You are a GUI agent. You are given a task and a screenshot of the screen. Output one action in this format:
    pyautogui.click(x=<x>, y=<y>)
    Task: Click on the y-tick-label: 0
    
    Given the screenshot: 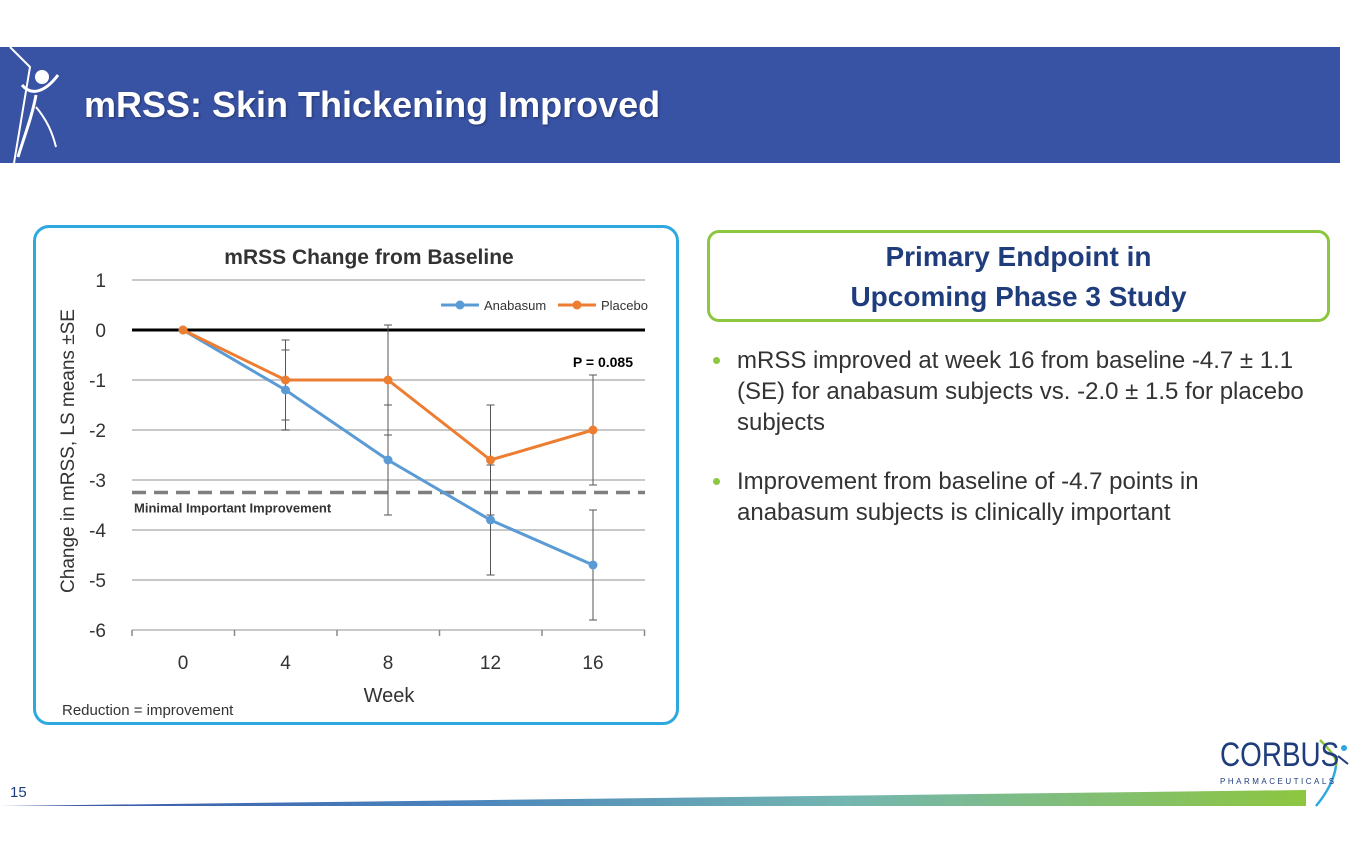 What is the action you would take?
    pyautogui.click(x=100, y=331)
    